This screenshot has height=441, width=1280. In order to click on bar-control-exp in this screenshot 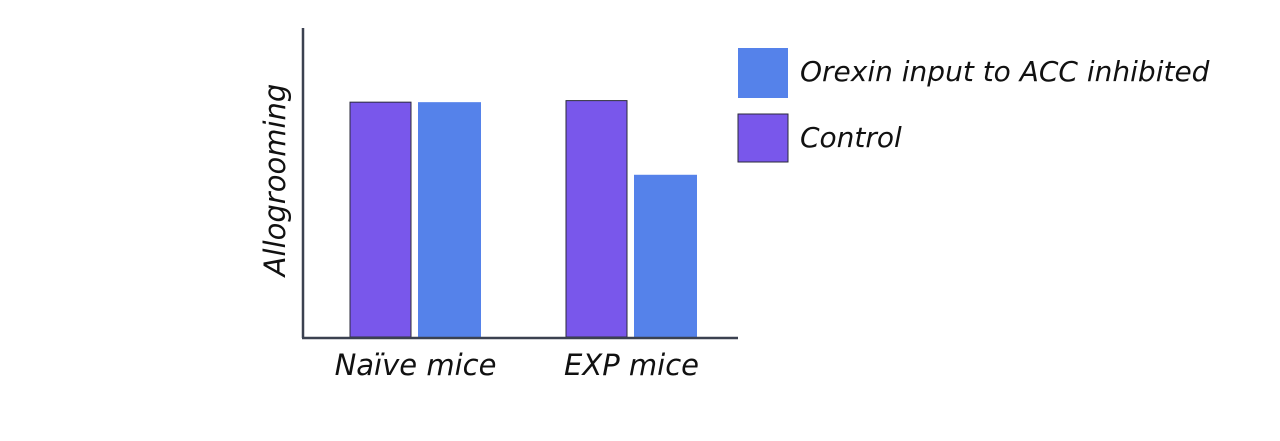, I will do `click(596, 219)`.